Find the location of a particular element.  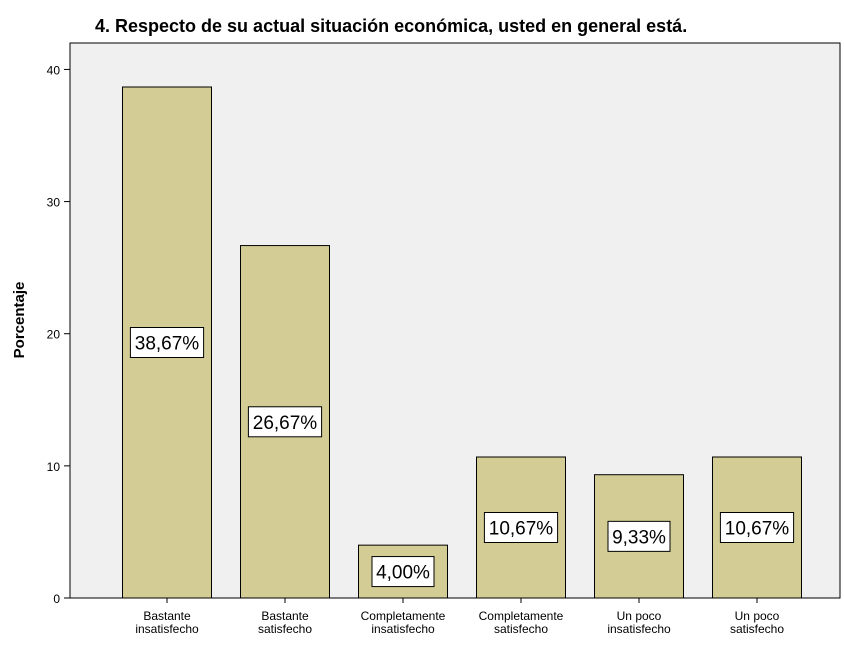

y-axis: 0 10 20 30 40 is located at coordinates (58, 334).